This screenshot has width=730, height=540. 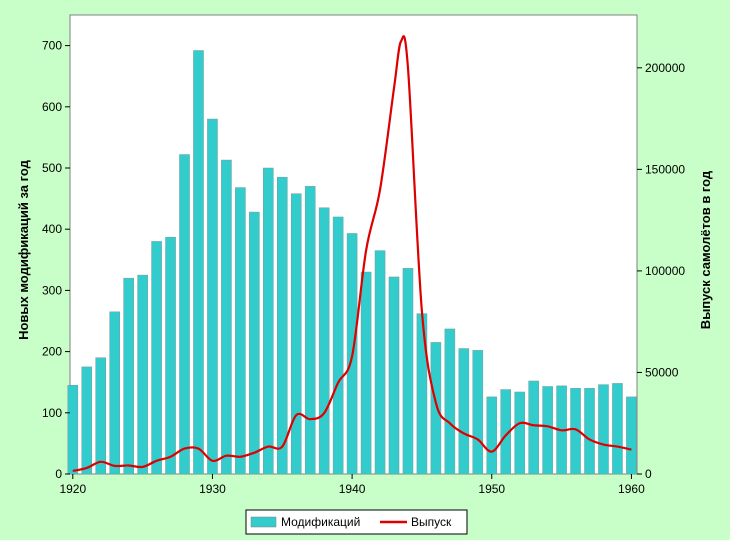 What do you see at coordinates (320, 522) in the screenshot?
I see `legend-label-bars: Модификаций` at bounding box center [320, 522].